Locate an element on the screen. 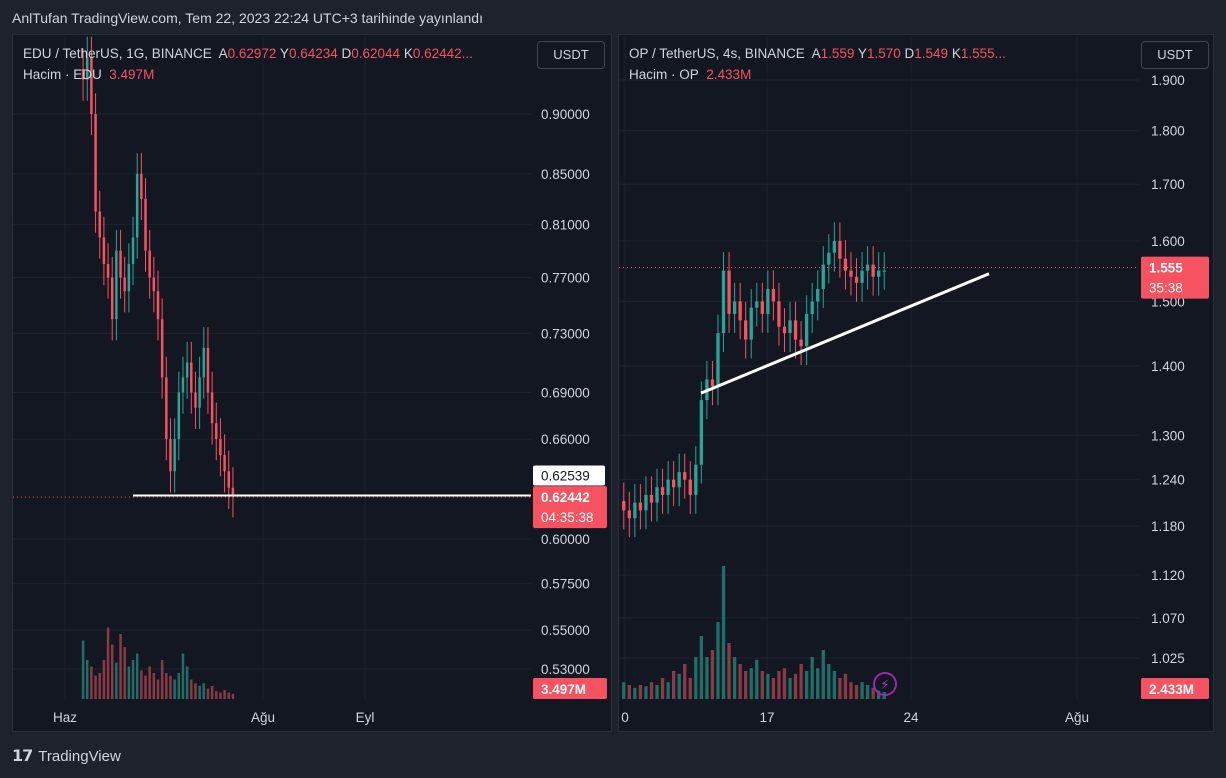  y-tick-label: 0.77000 is located at coordinates (565, 278).